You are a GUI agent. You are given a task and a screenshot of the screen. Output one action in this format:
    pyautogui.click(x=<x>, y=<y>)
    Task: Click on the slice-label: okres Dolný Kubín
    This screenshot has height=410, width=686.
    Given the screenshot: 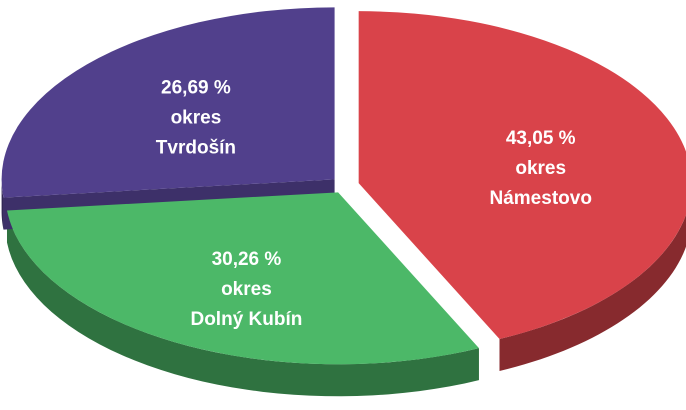 What is the action you would take?
    pyautogui.click(x=246, y=304)
    